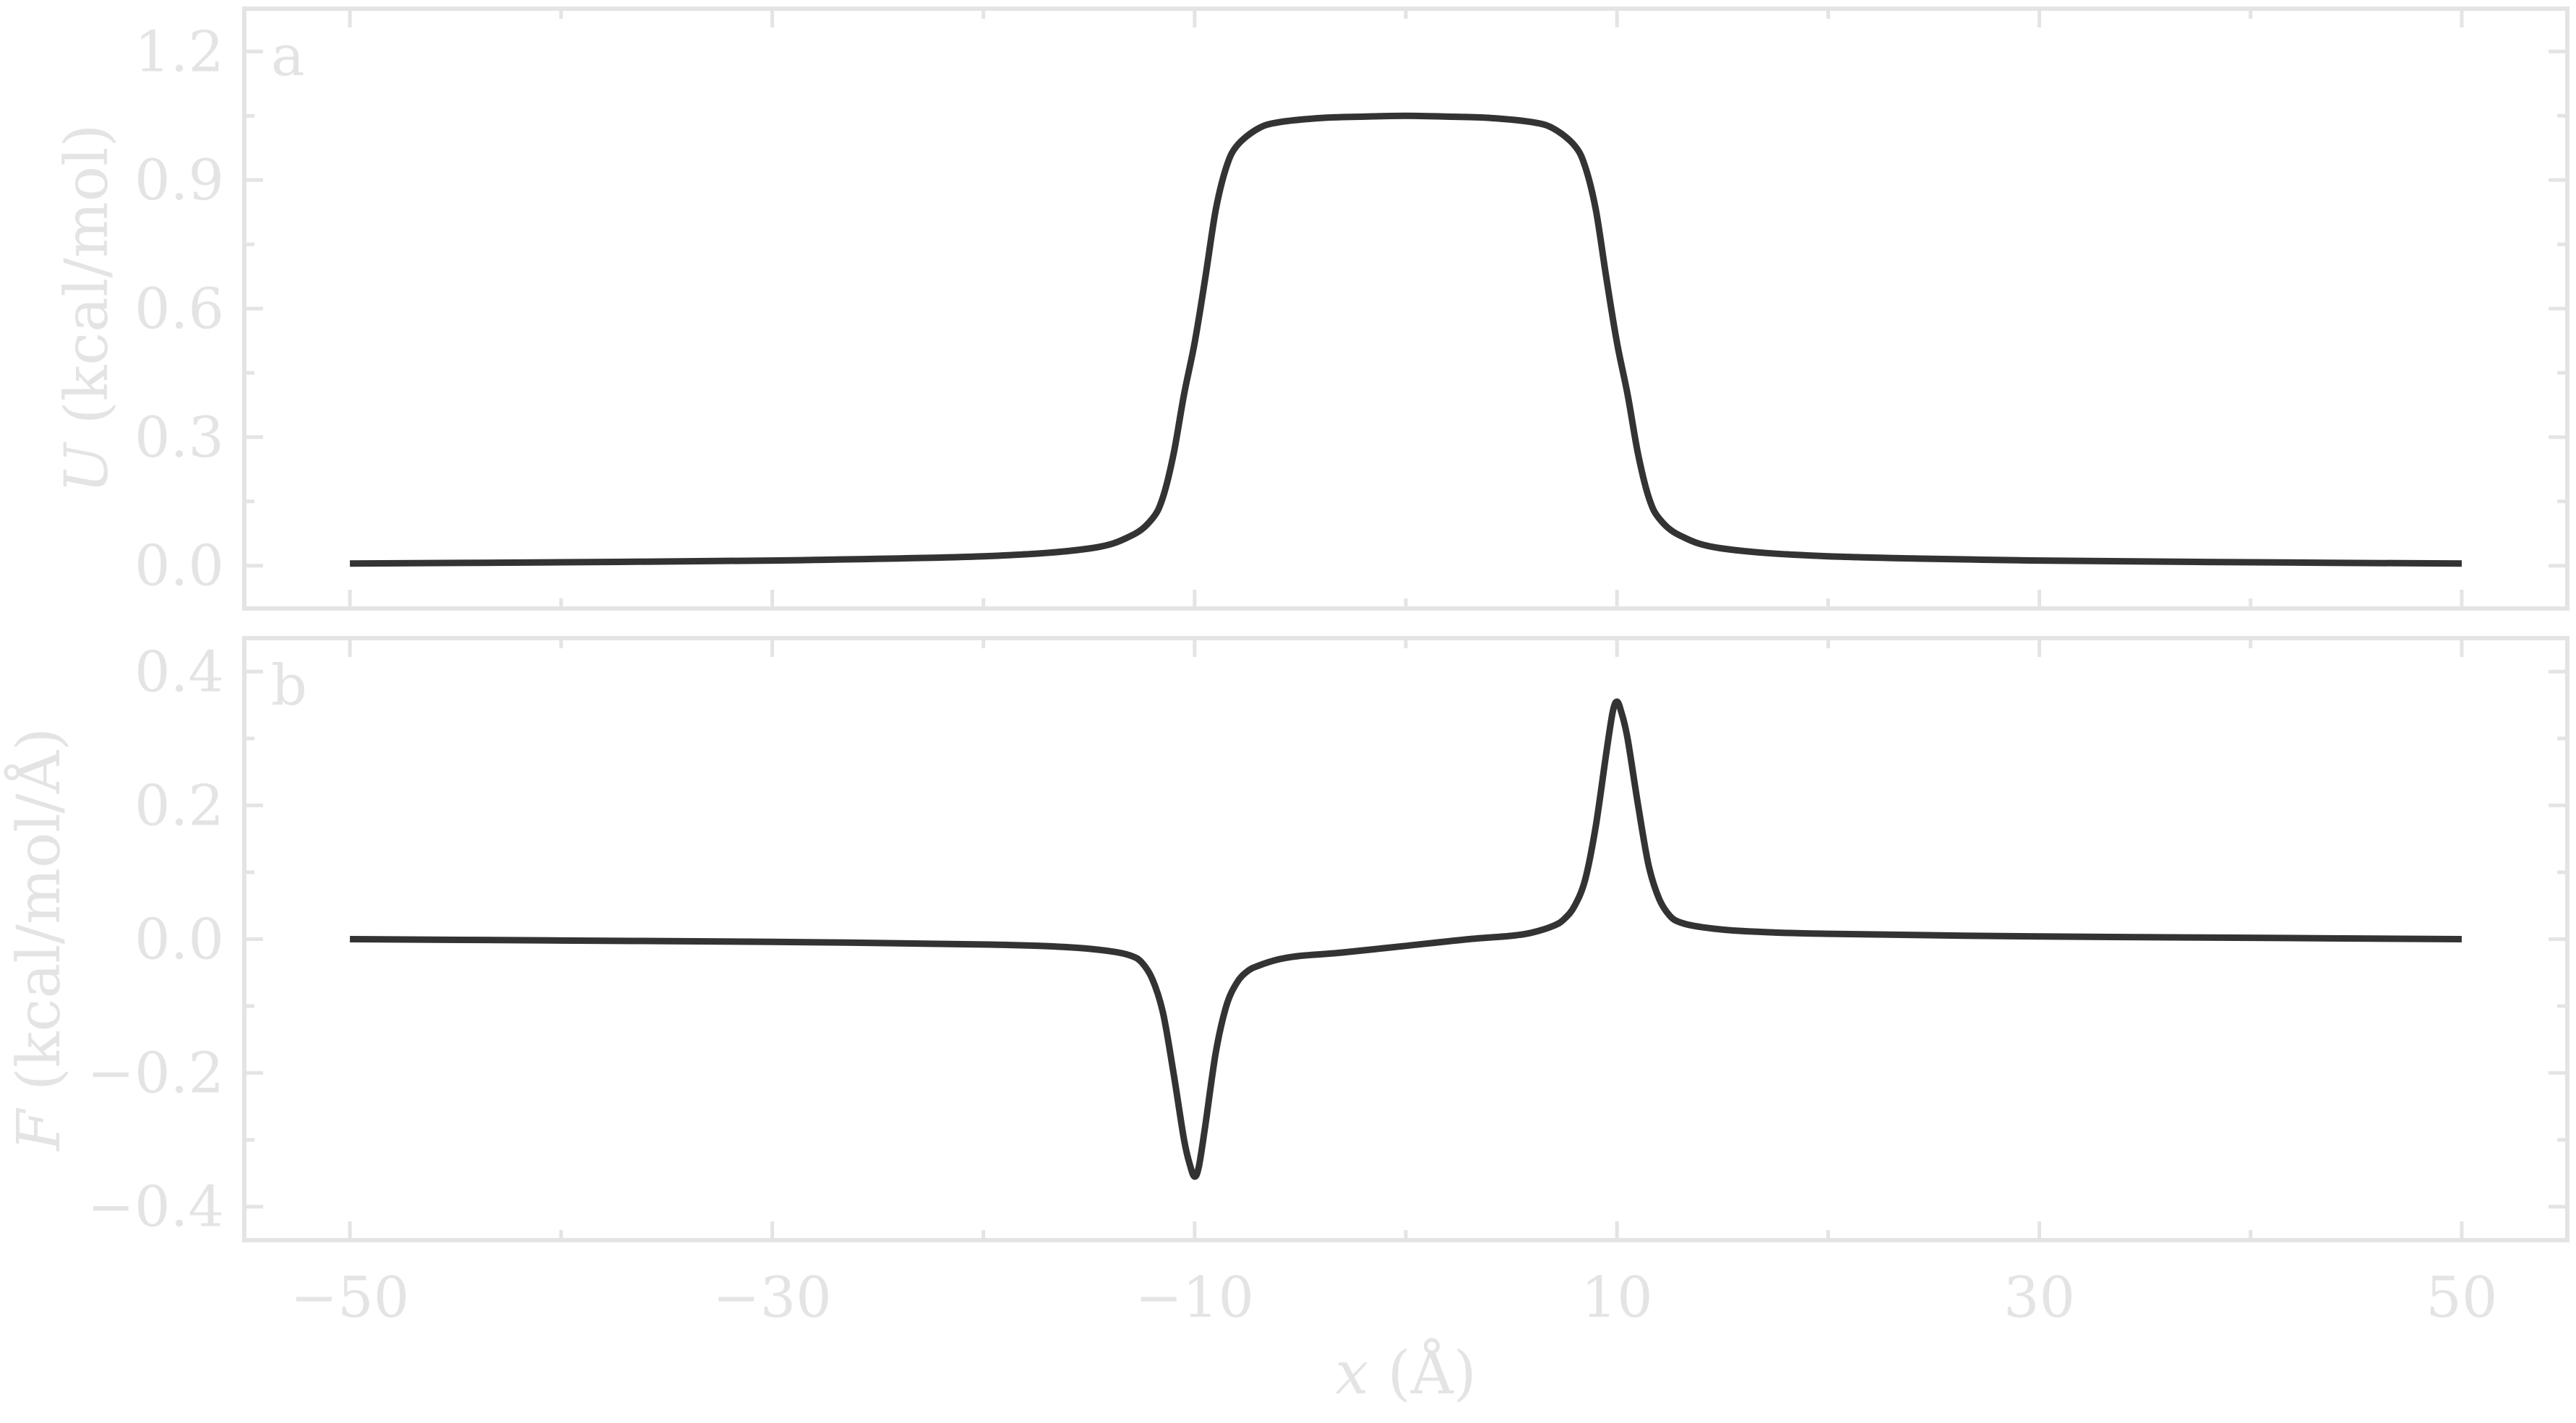  Describe the element at coordinates (288, 56) in the screenshot. I see `panel-label: a` at that location.